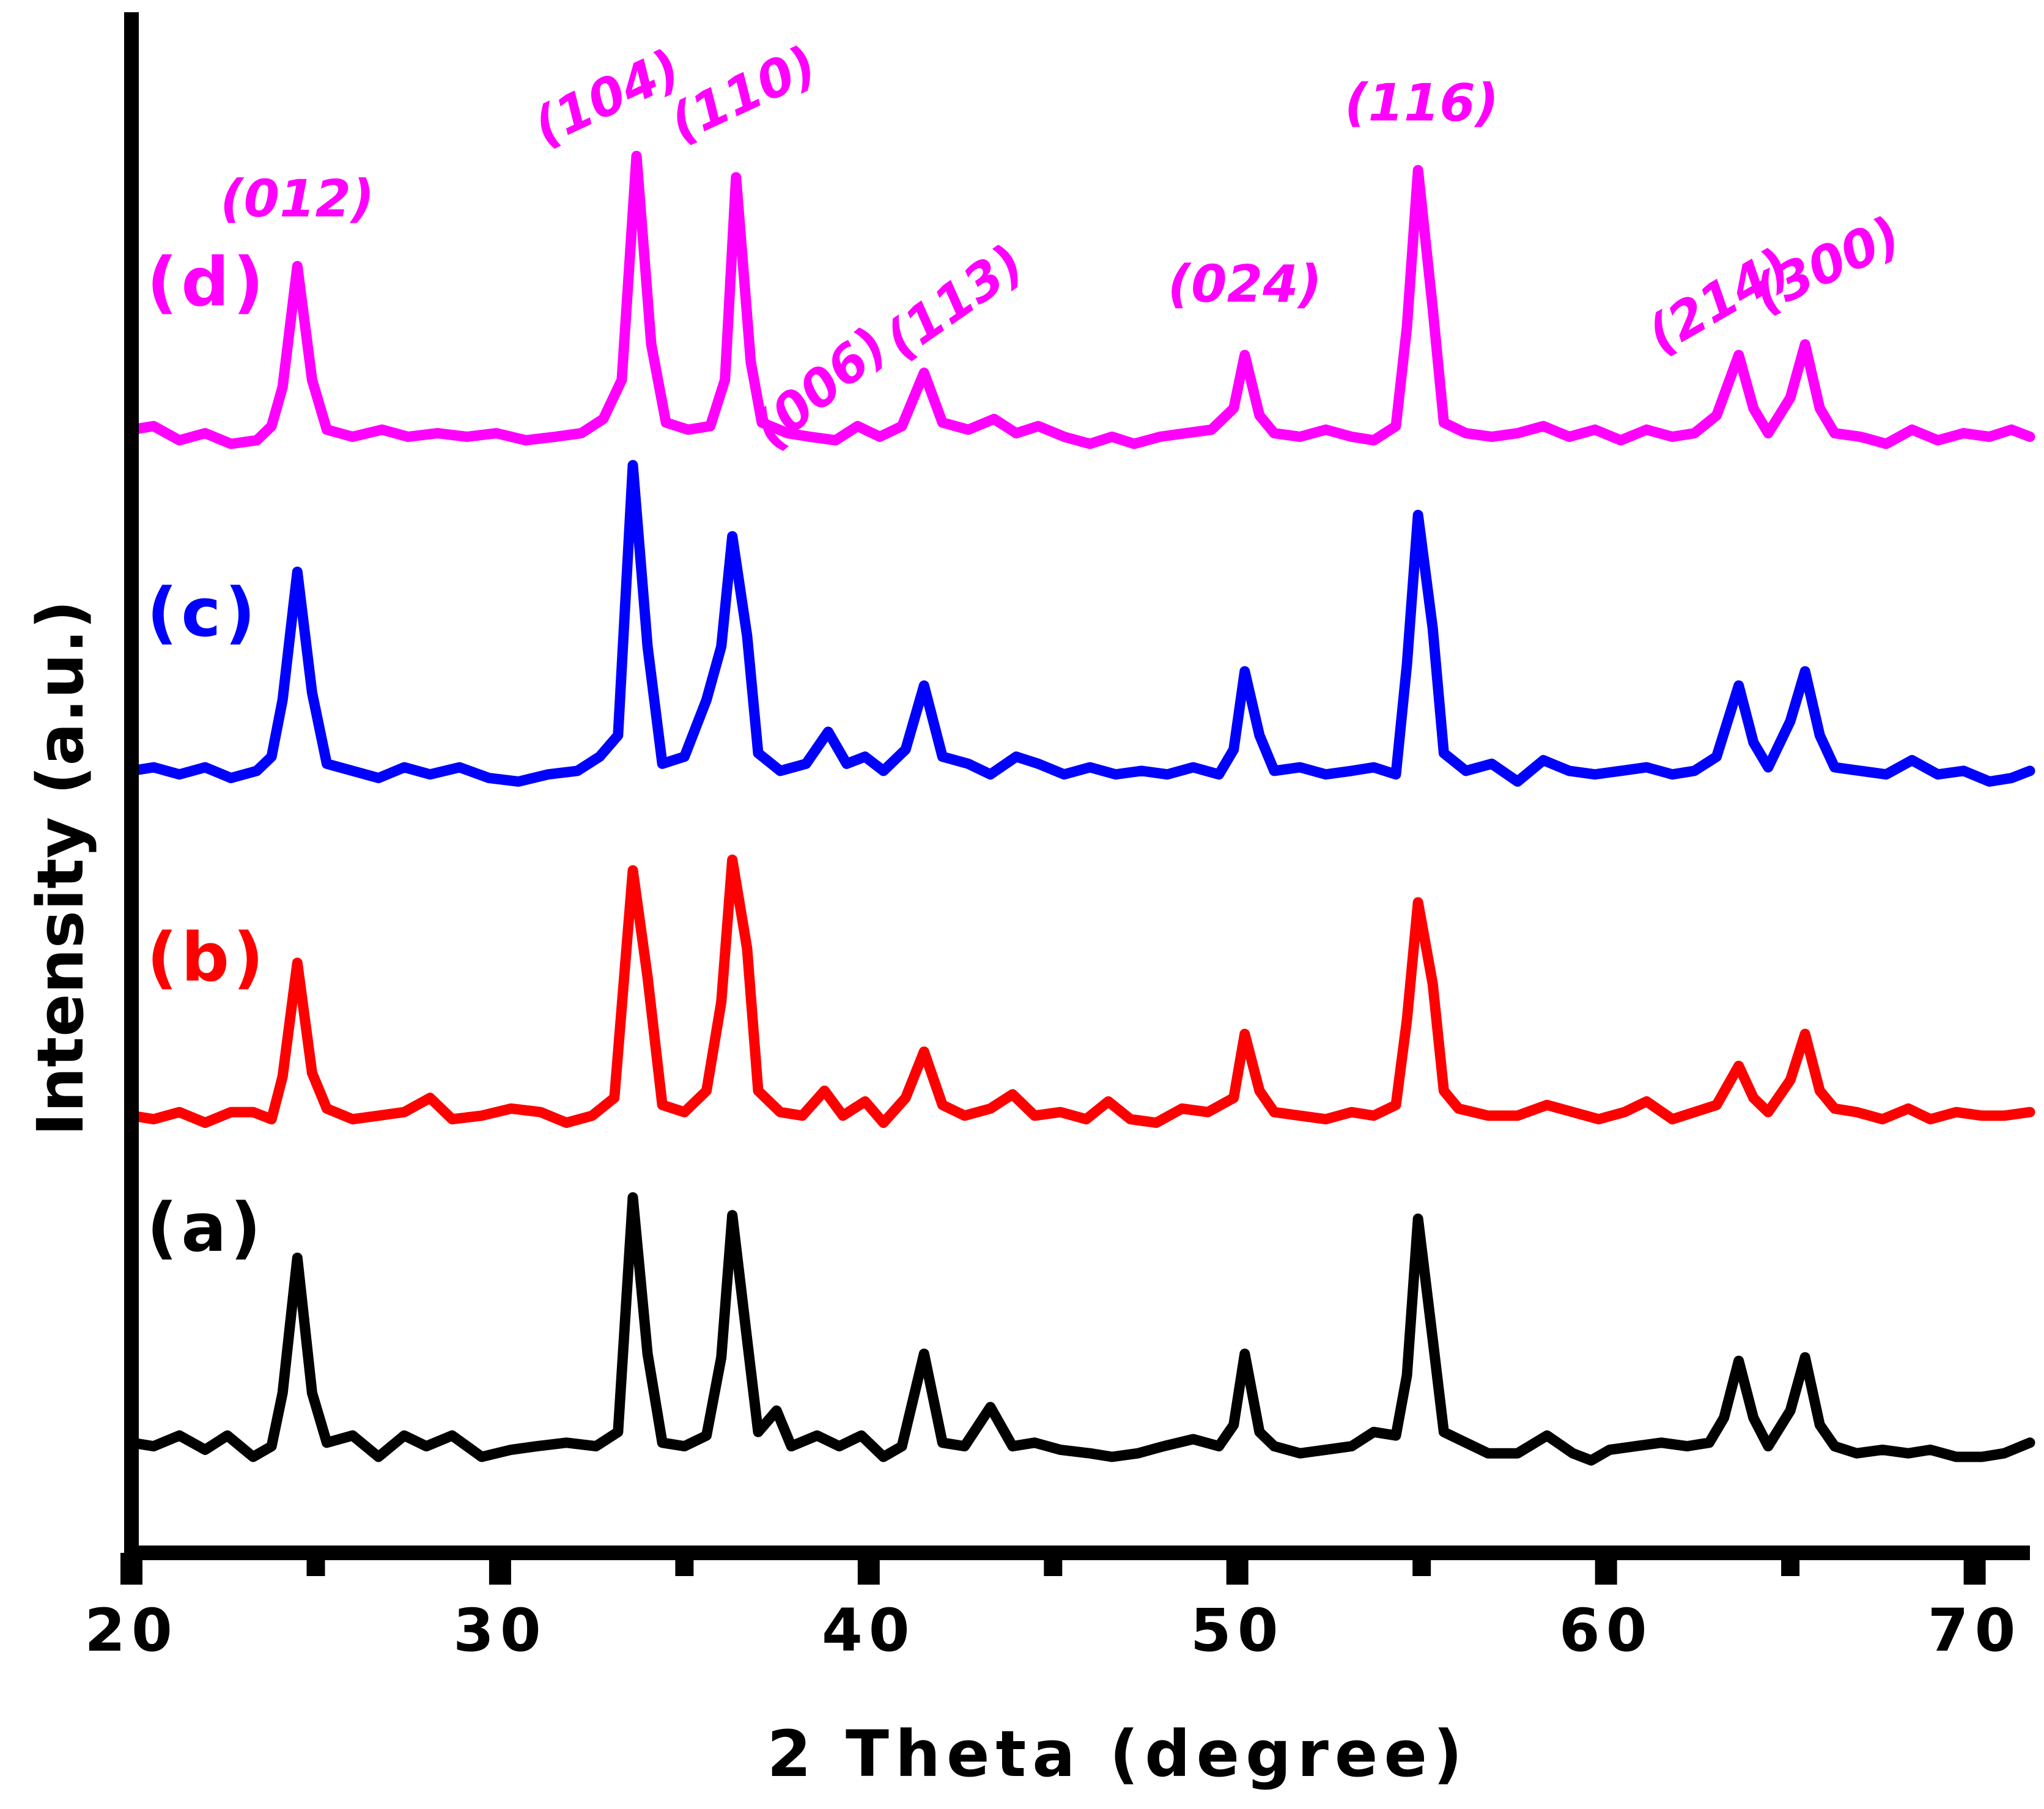 This screenshot has width=2044, height=1809. What do you see at coordinates (203, 612) in the screenshot?
I see `series-label-2: (c)` at bounding box center [203, 612].